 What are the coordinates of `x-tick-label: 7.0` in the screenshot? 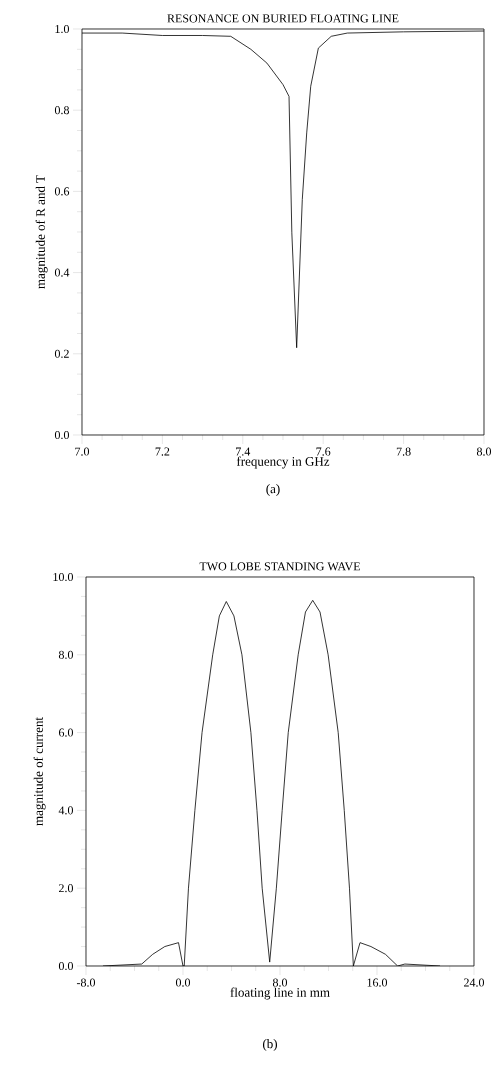 It's located at (82, 451).